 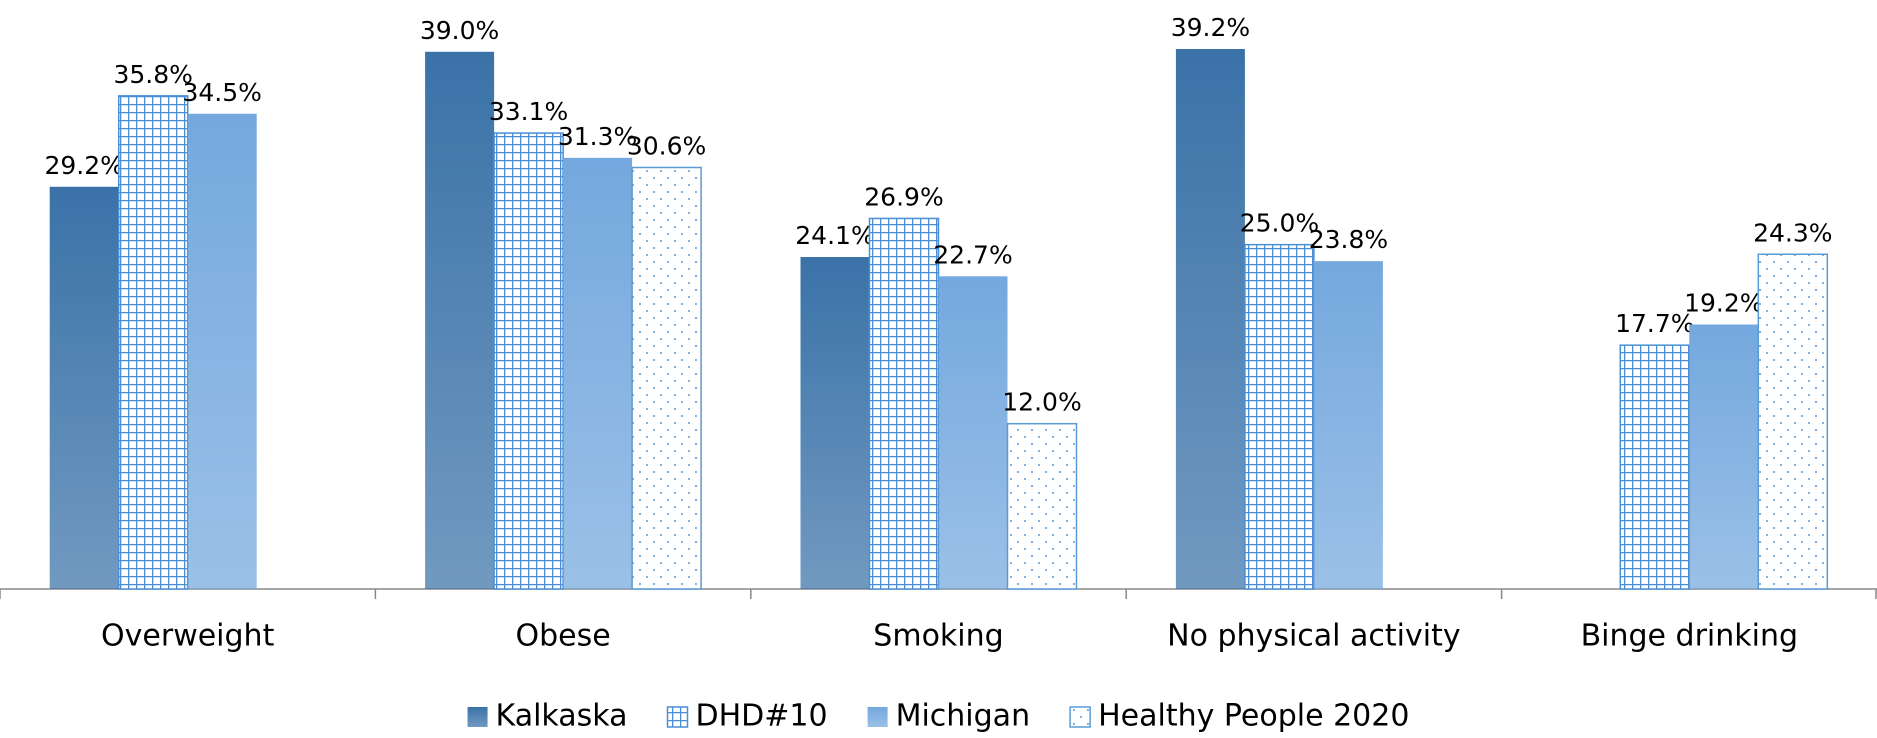 I want to click on data-label: 39.0%, so click(x=459, y=30).